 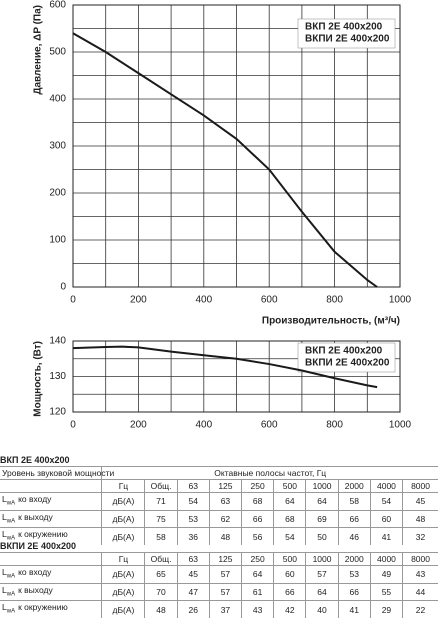 I want to click on y-tick-label: 120, so click(x=57, y=412).